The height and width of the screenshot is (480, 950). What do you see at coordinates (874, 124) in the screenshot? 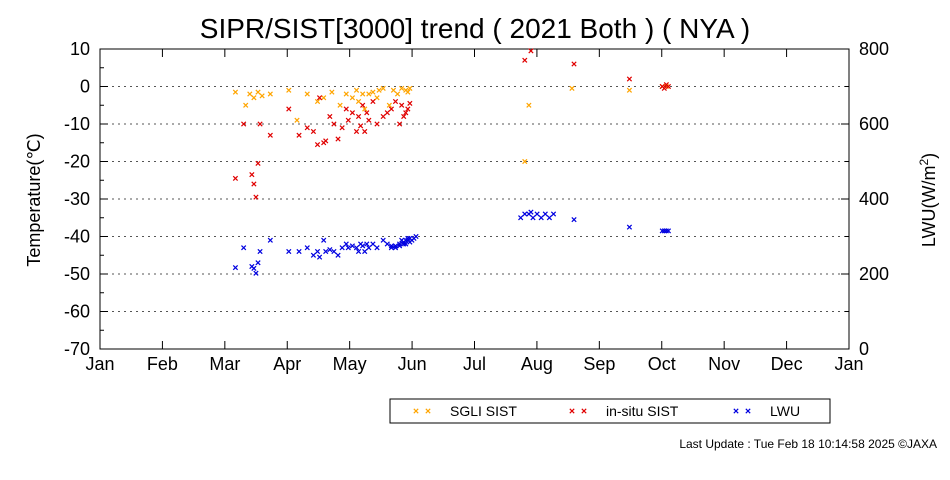
I see `y2-tick-label: 600` at bounding box center [874, 124].